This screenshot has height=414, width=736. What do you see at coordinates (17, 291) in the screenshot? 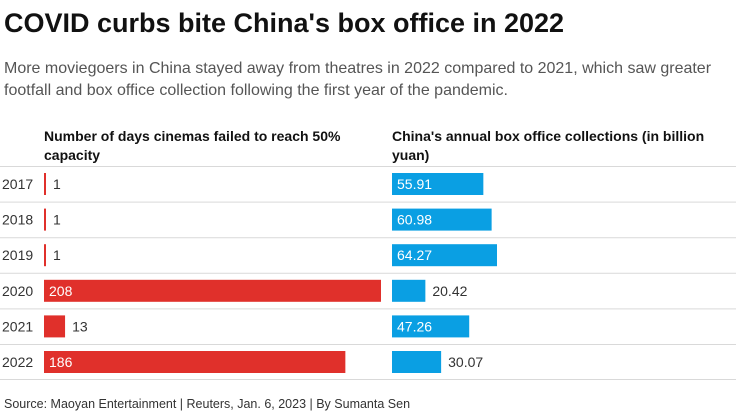
I see `year-label: 2020` at bounding box center [17, 291].